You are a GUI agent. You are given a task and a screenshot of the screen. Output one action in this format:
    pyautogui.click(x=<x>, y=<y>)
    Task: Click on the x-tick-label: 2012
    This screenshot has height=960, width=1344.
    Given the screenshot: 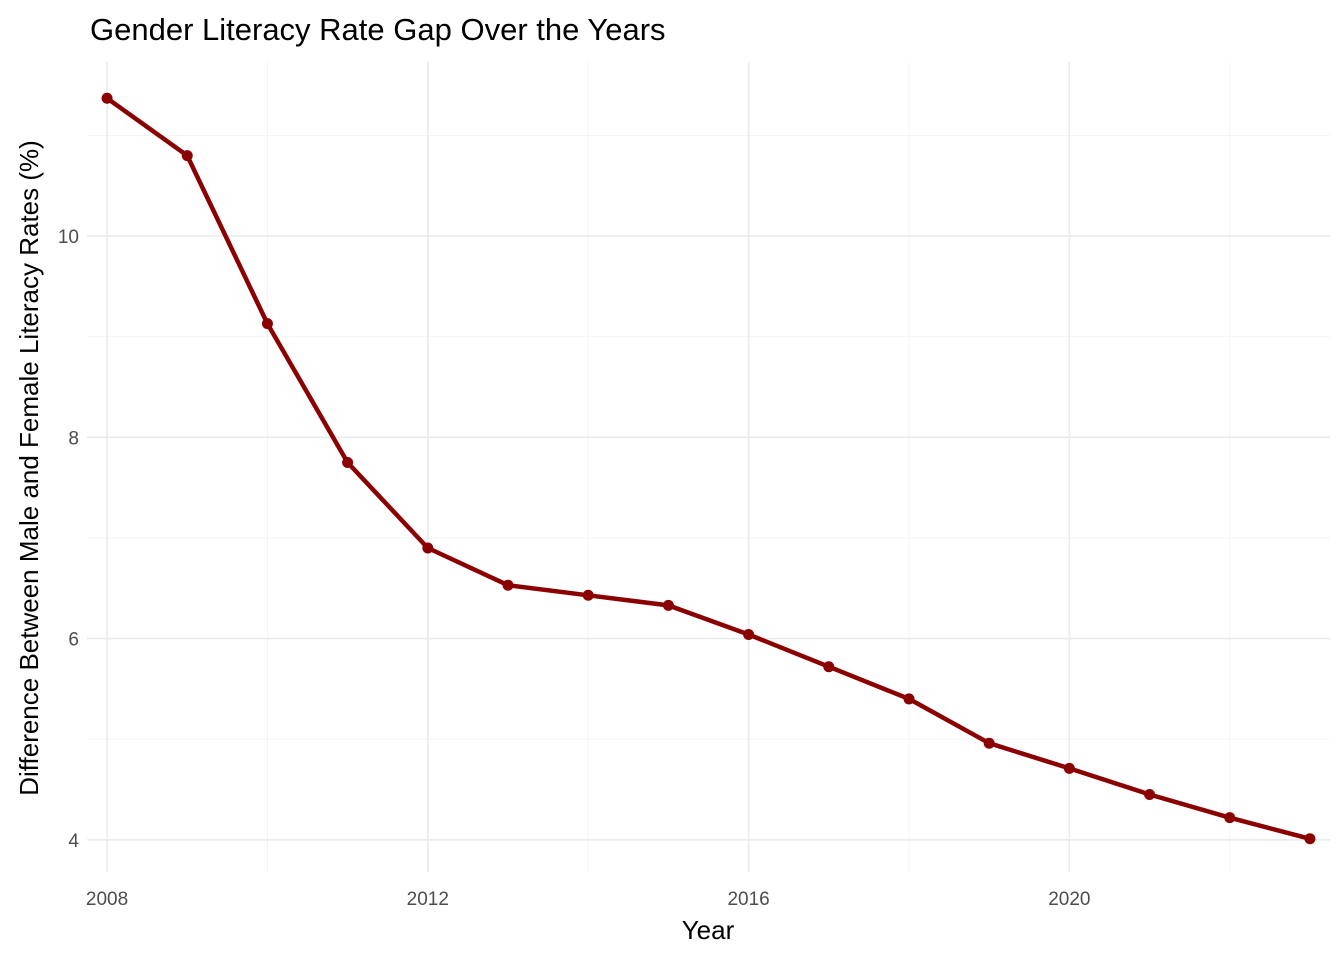 What is the action you would take?
    pyautogui.click(x=428, y=899)
    